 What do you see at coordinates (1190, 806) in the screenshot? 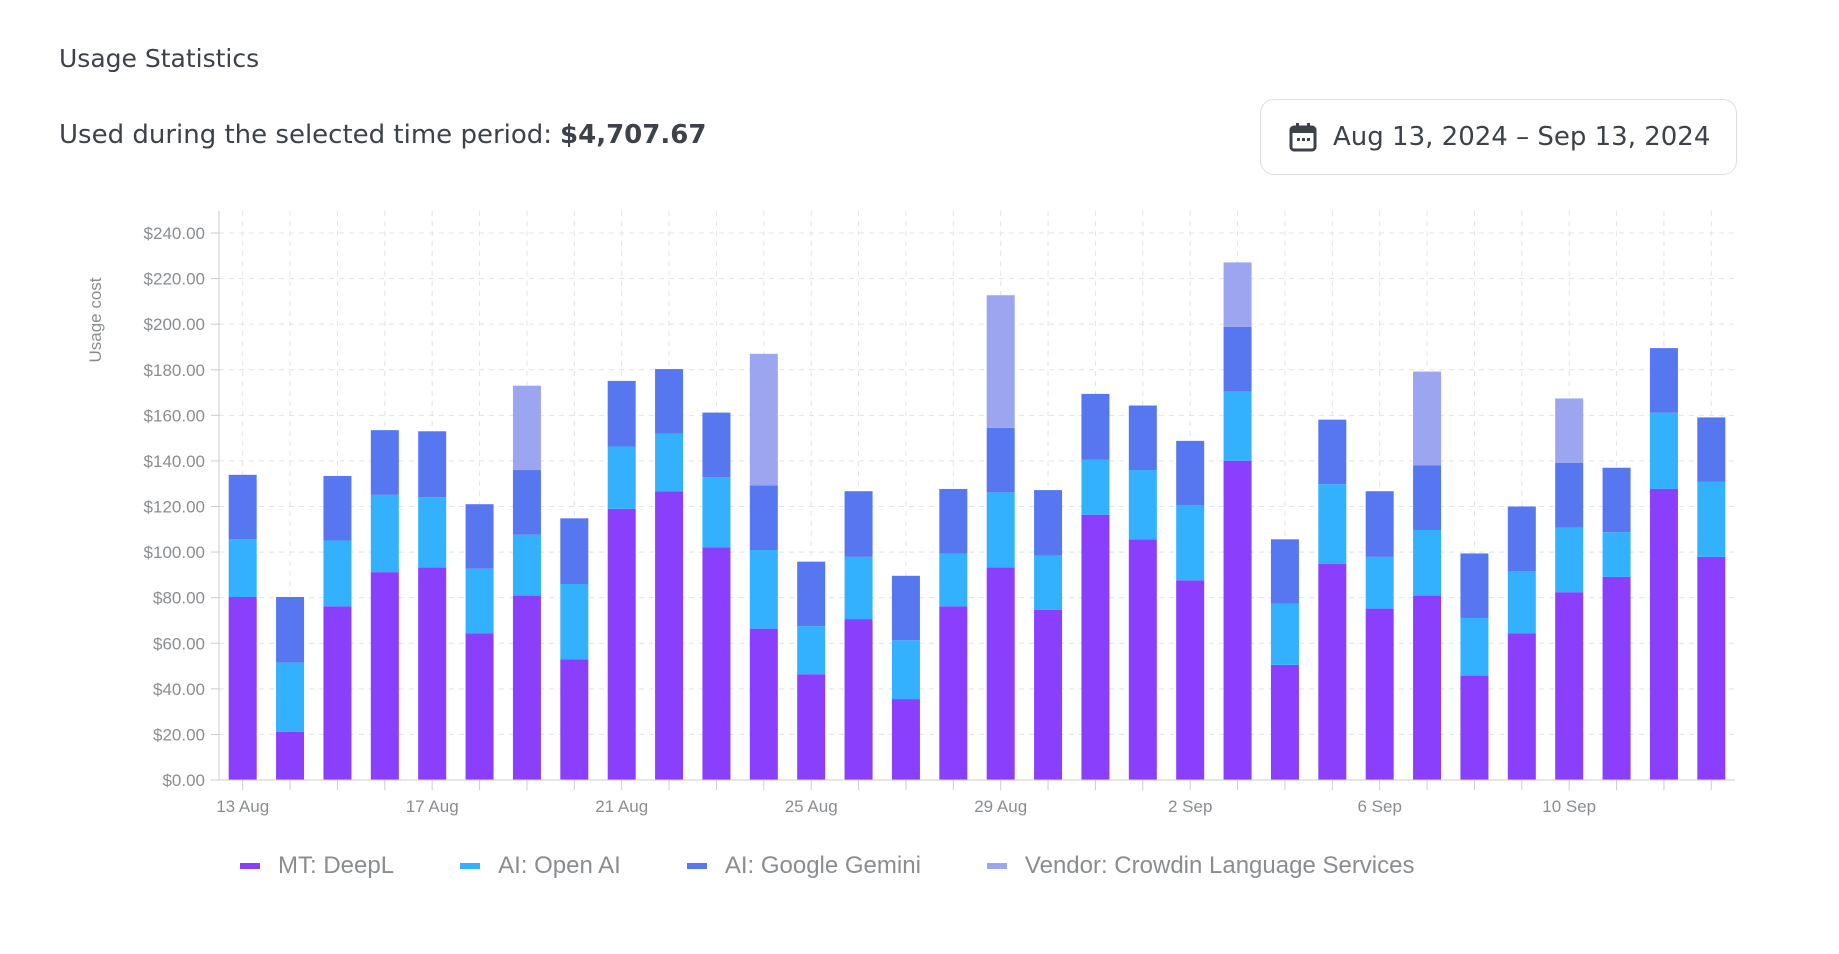
I see `x-tick-label: 2 Sep` at bounding box center [1190, 806].